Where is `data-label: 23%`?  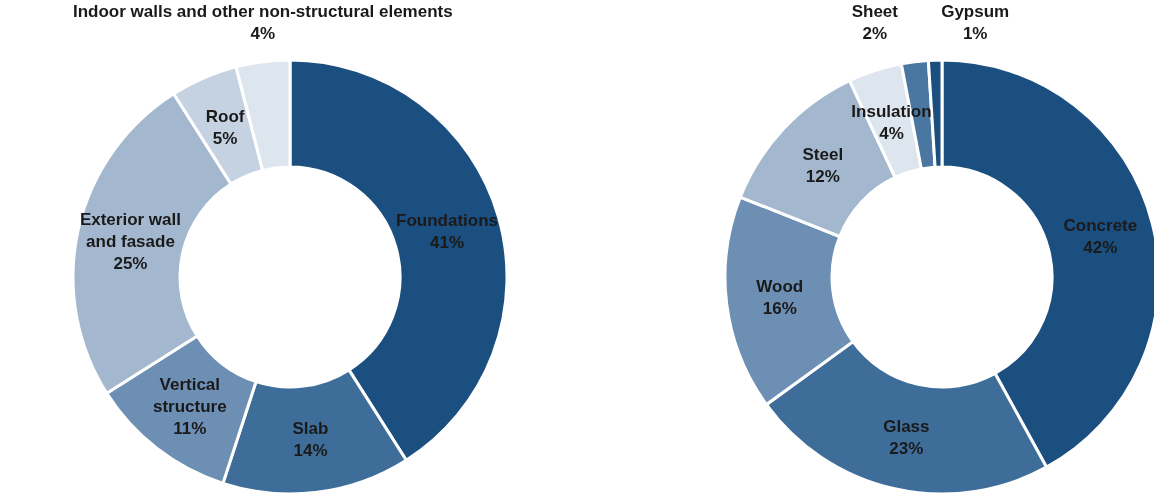 data-label: 23% is located at coordinates (906, 448).